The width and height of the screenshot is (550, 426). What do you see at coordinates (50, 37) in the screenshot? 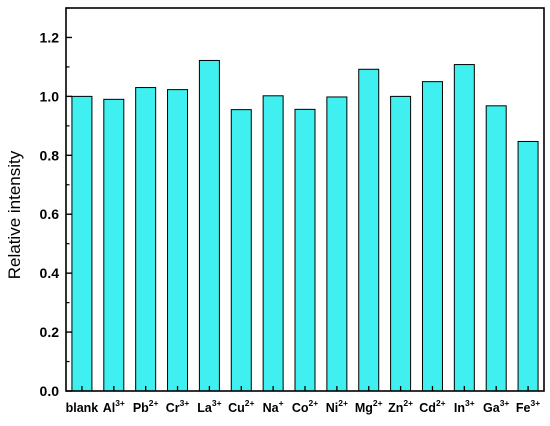
I see `y-tick-label: 1.2` at bounding box center [50, 37].